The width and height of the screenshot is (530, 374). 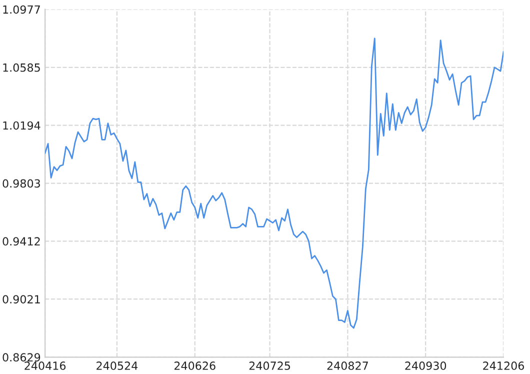 What do you see at coordinates (21, 299) in the screenshot?
I see `y-tick-label: 0.9021` at bounding box center [21, 299].